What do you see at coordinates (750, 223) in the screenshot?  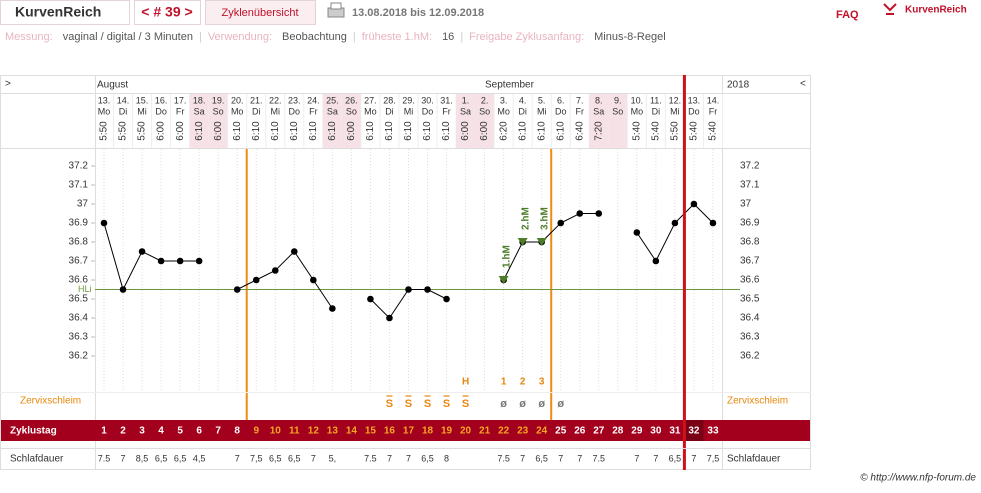 I see `y-tick-label-right: 36.9` at bounding box center [750, 223].